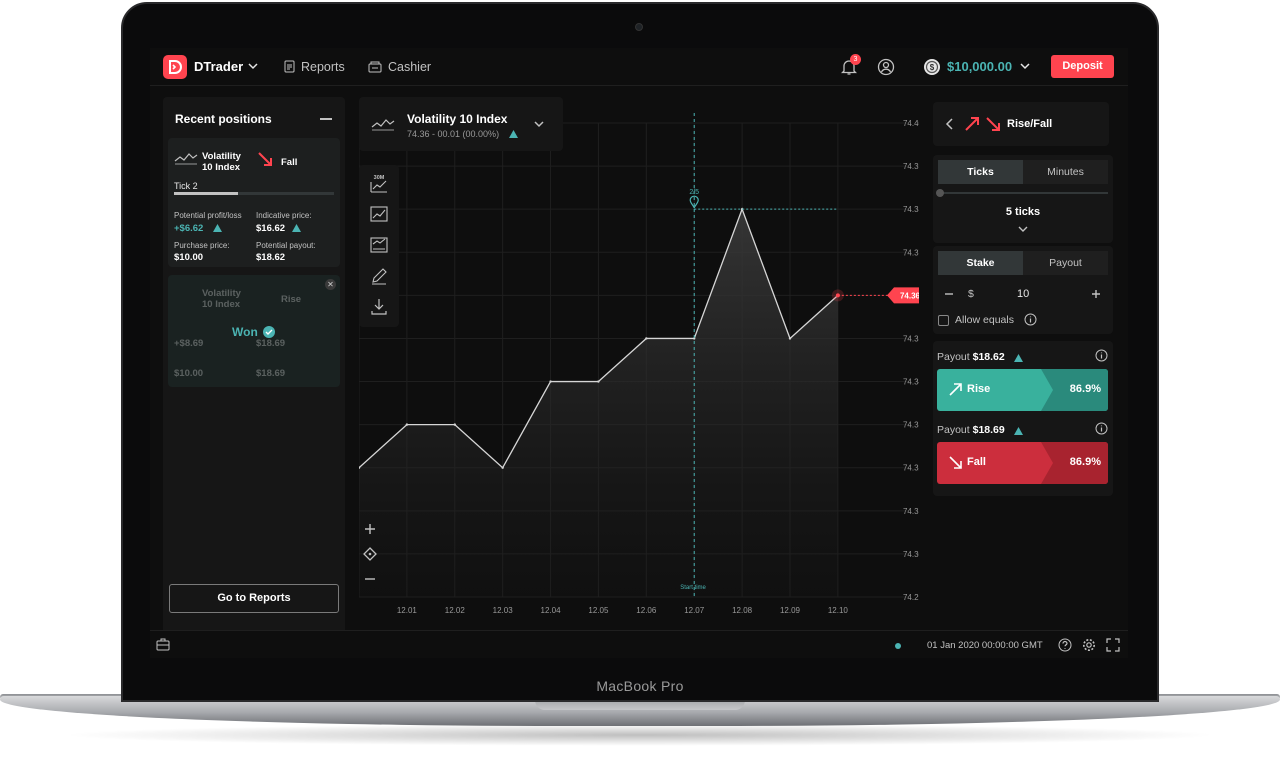 Image resolution: width=1280 pixels, height=758 pixels. I want to click on fall-purchase-button: Fall 86.9%, so click(1022, 463).